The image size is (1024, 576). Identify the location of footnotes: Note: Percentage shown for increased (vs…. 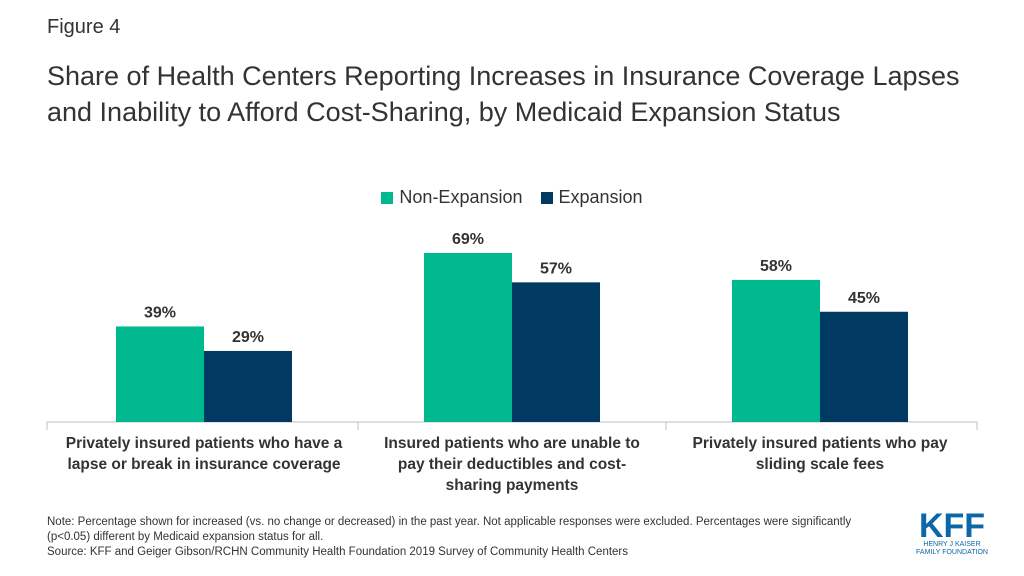
(467, 537).